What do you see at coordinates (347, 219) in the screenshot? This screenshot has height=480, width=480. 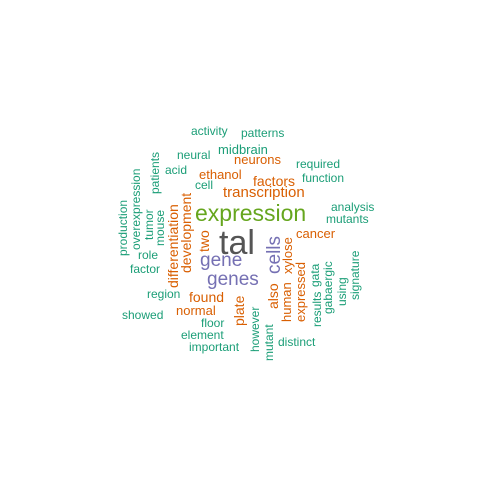 I see `word-mutants: mutants` at bounding box center [347, 219].